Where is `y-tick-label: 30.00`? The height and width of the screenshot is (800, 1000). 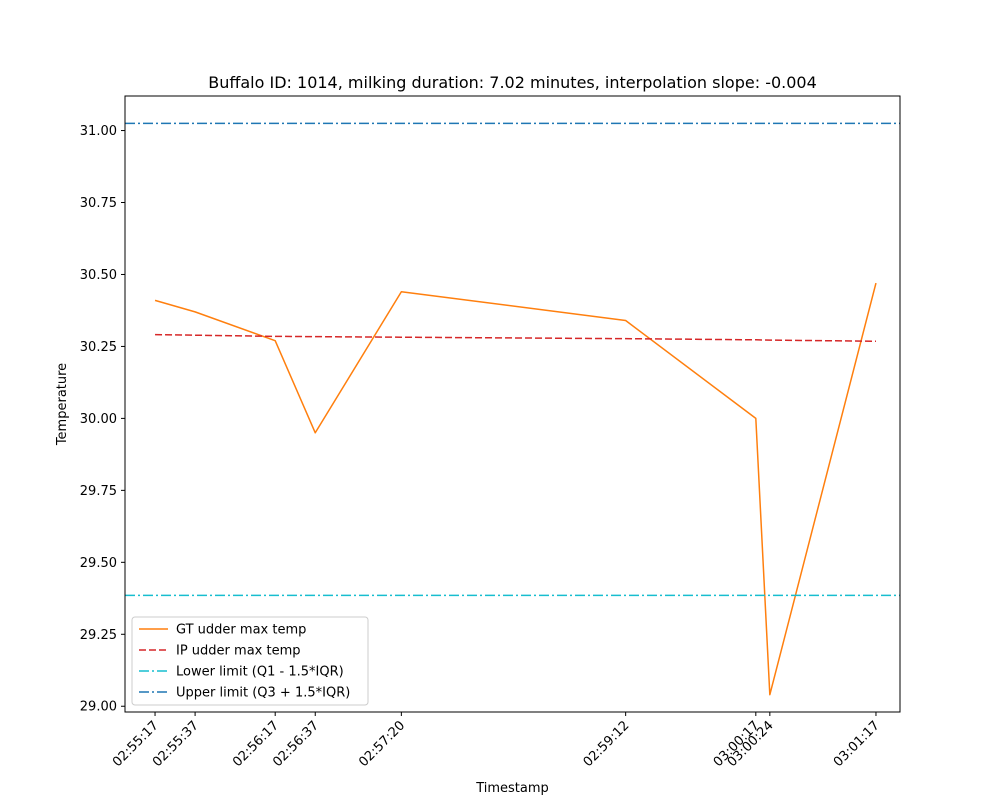
y-tick-label: 30.00 is located at coordinates (98, 419).